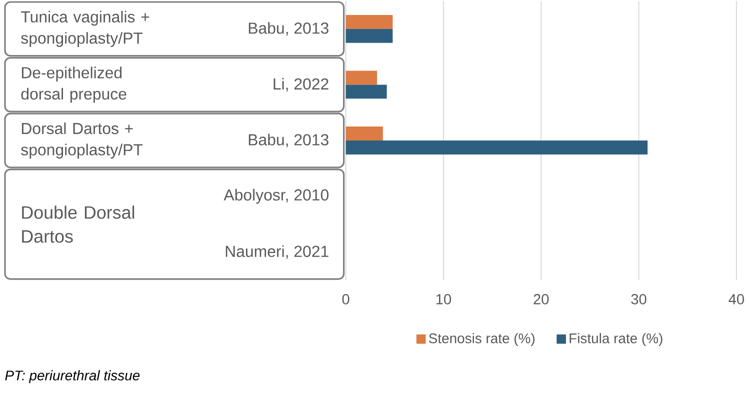  What do you see at coordinates (72, 377) in the screenshot?
I see `text: PT: periurethral tissue` at bounding box center [72, 377].